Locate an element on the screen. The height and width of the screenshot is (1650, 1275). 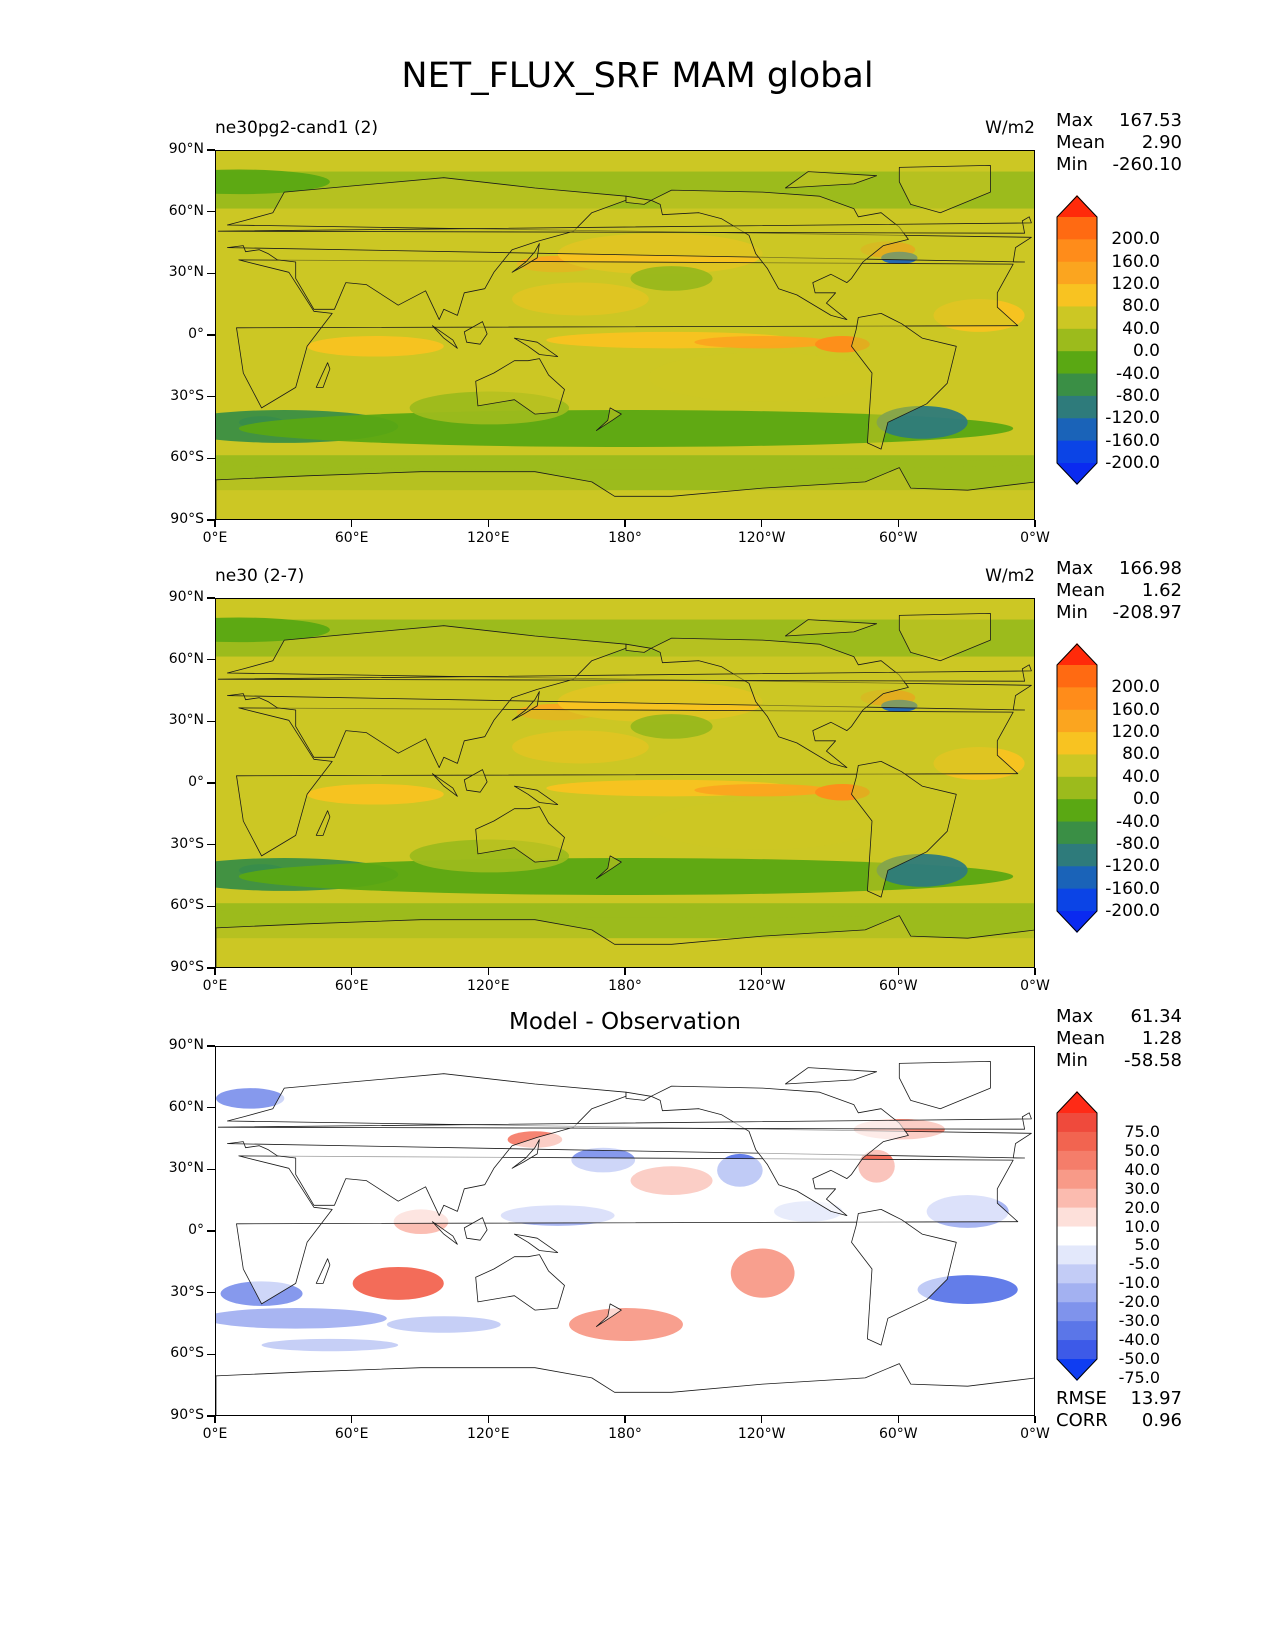
colorbar-tick-label: -20.0 is located at coordinates (1139, 1302).